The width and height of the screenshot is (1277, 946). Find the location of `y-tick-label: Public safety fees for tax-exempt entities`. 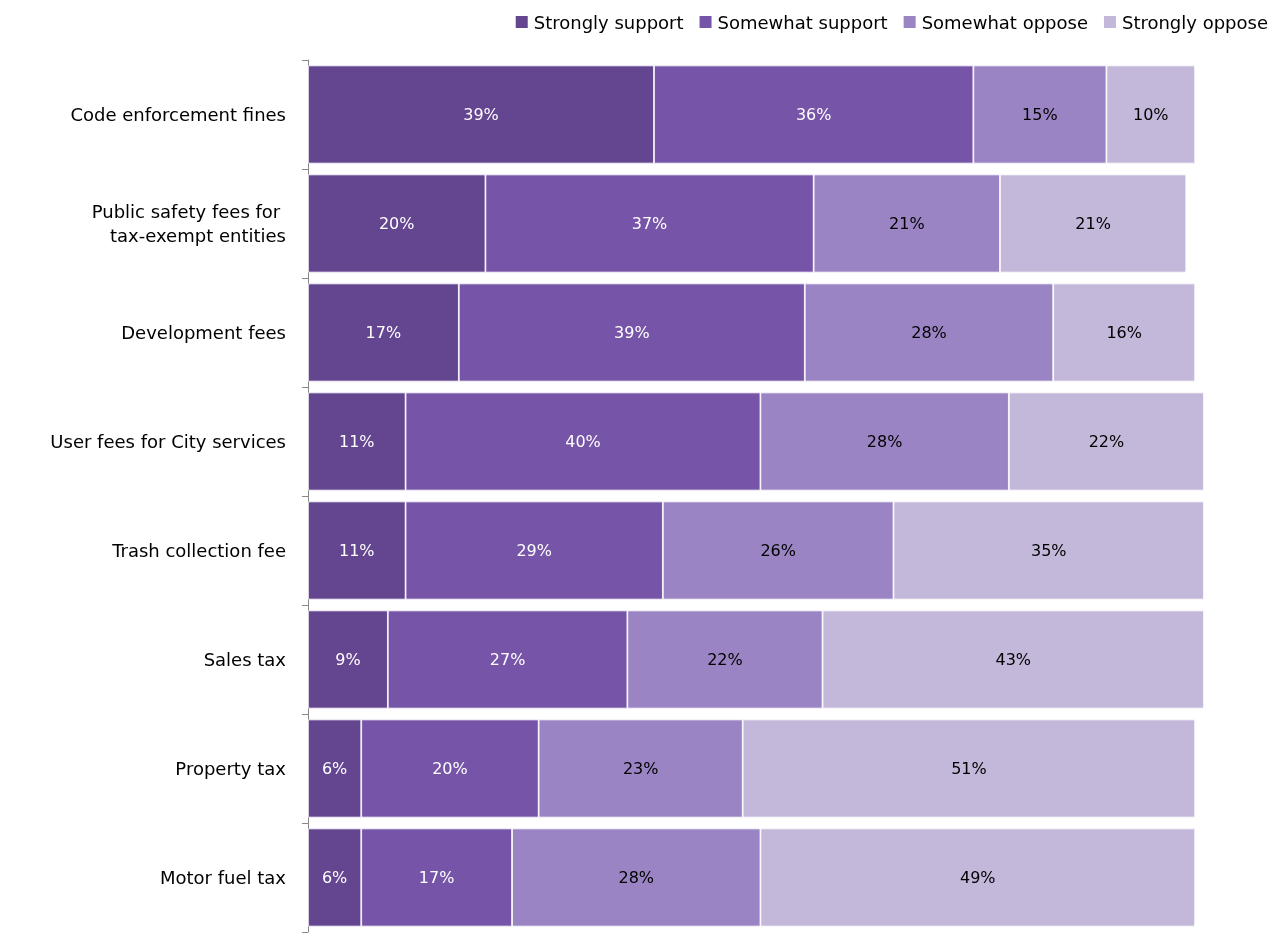

y-tick-label: Public safety fees for tax-exempt entities is located at coordinates (188, 223).